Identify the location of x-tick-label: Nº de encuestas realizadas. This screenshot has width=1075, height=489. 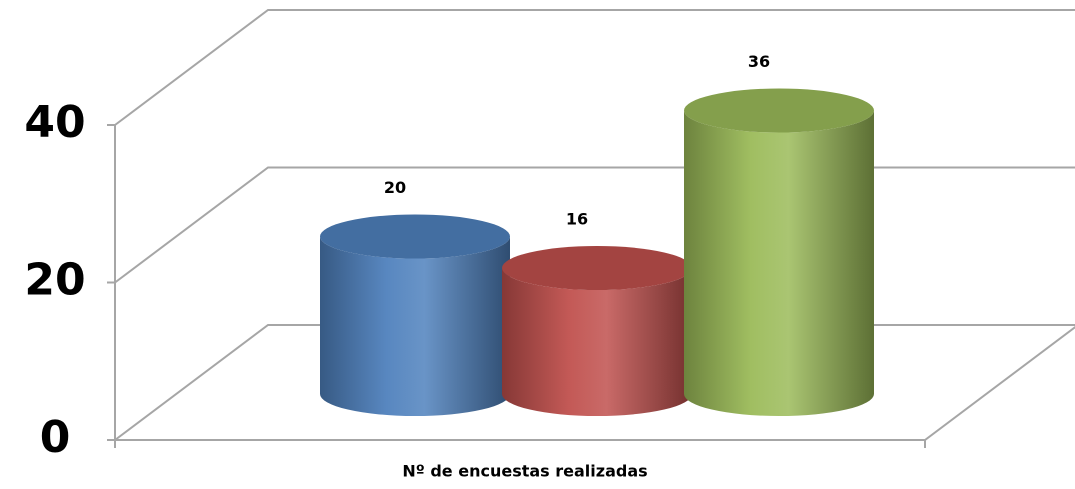
(524, 471).